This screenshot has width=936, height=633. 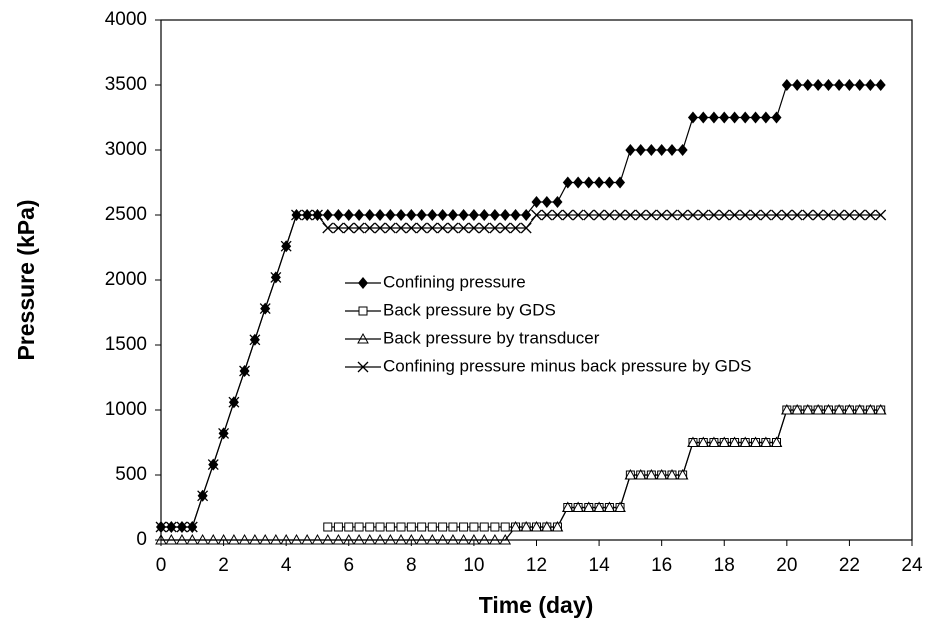 What do you see at coordinates (536, 605) in the screenshot?
I see `x-axis-label: Time (day)` at bounding box center [536, 605].